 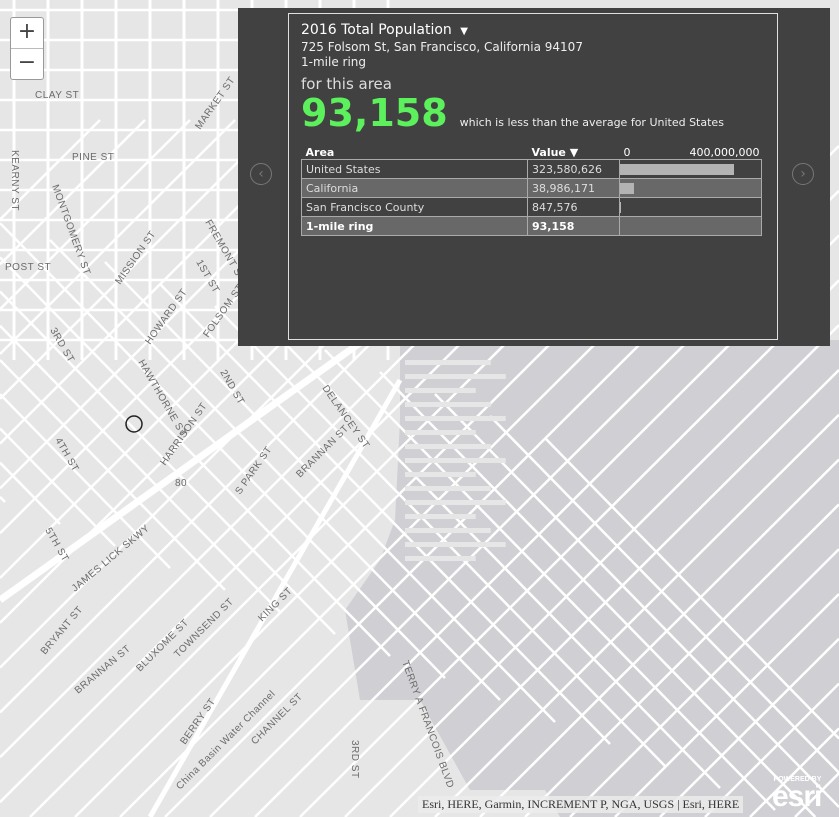 I want to click on value-cell: 323,580,626, so click(x=573, y=169).